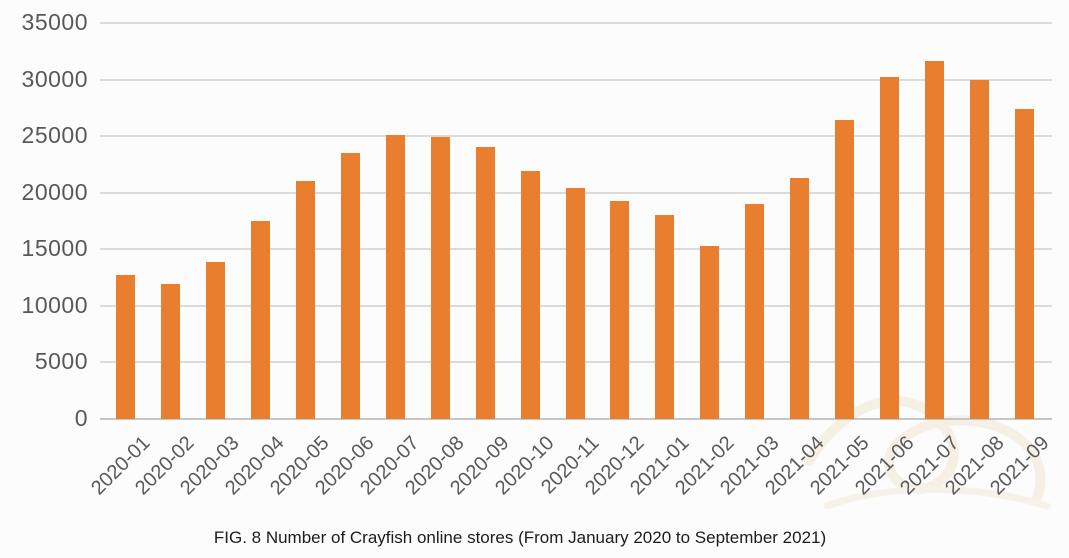  I want to click on y-tick-label-0: 0, so click(81, 417).